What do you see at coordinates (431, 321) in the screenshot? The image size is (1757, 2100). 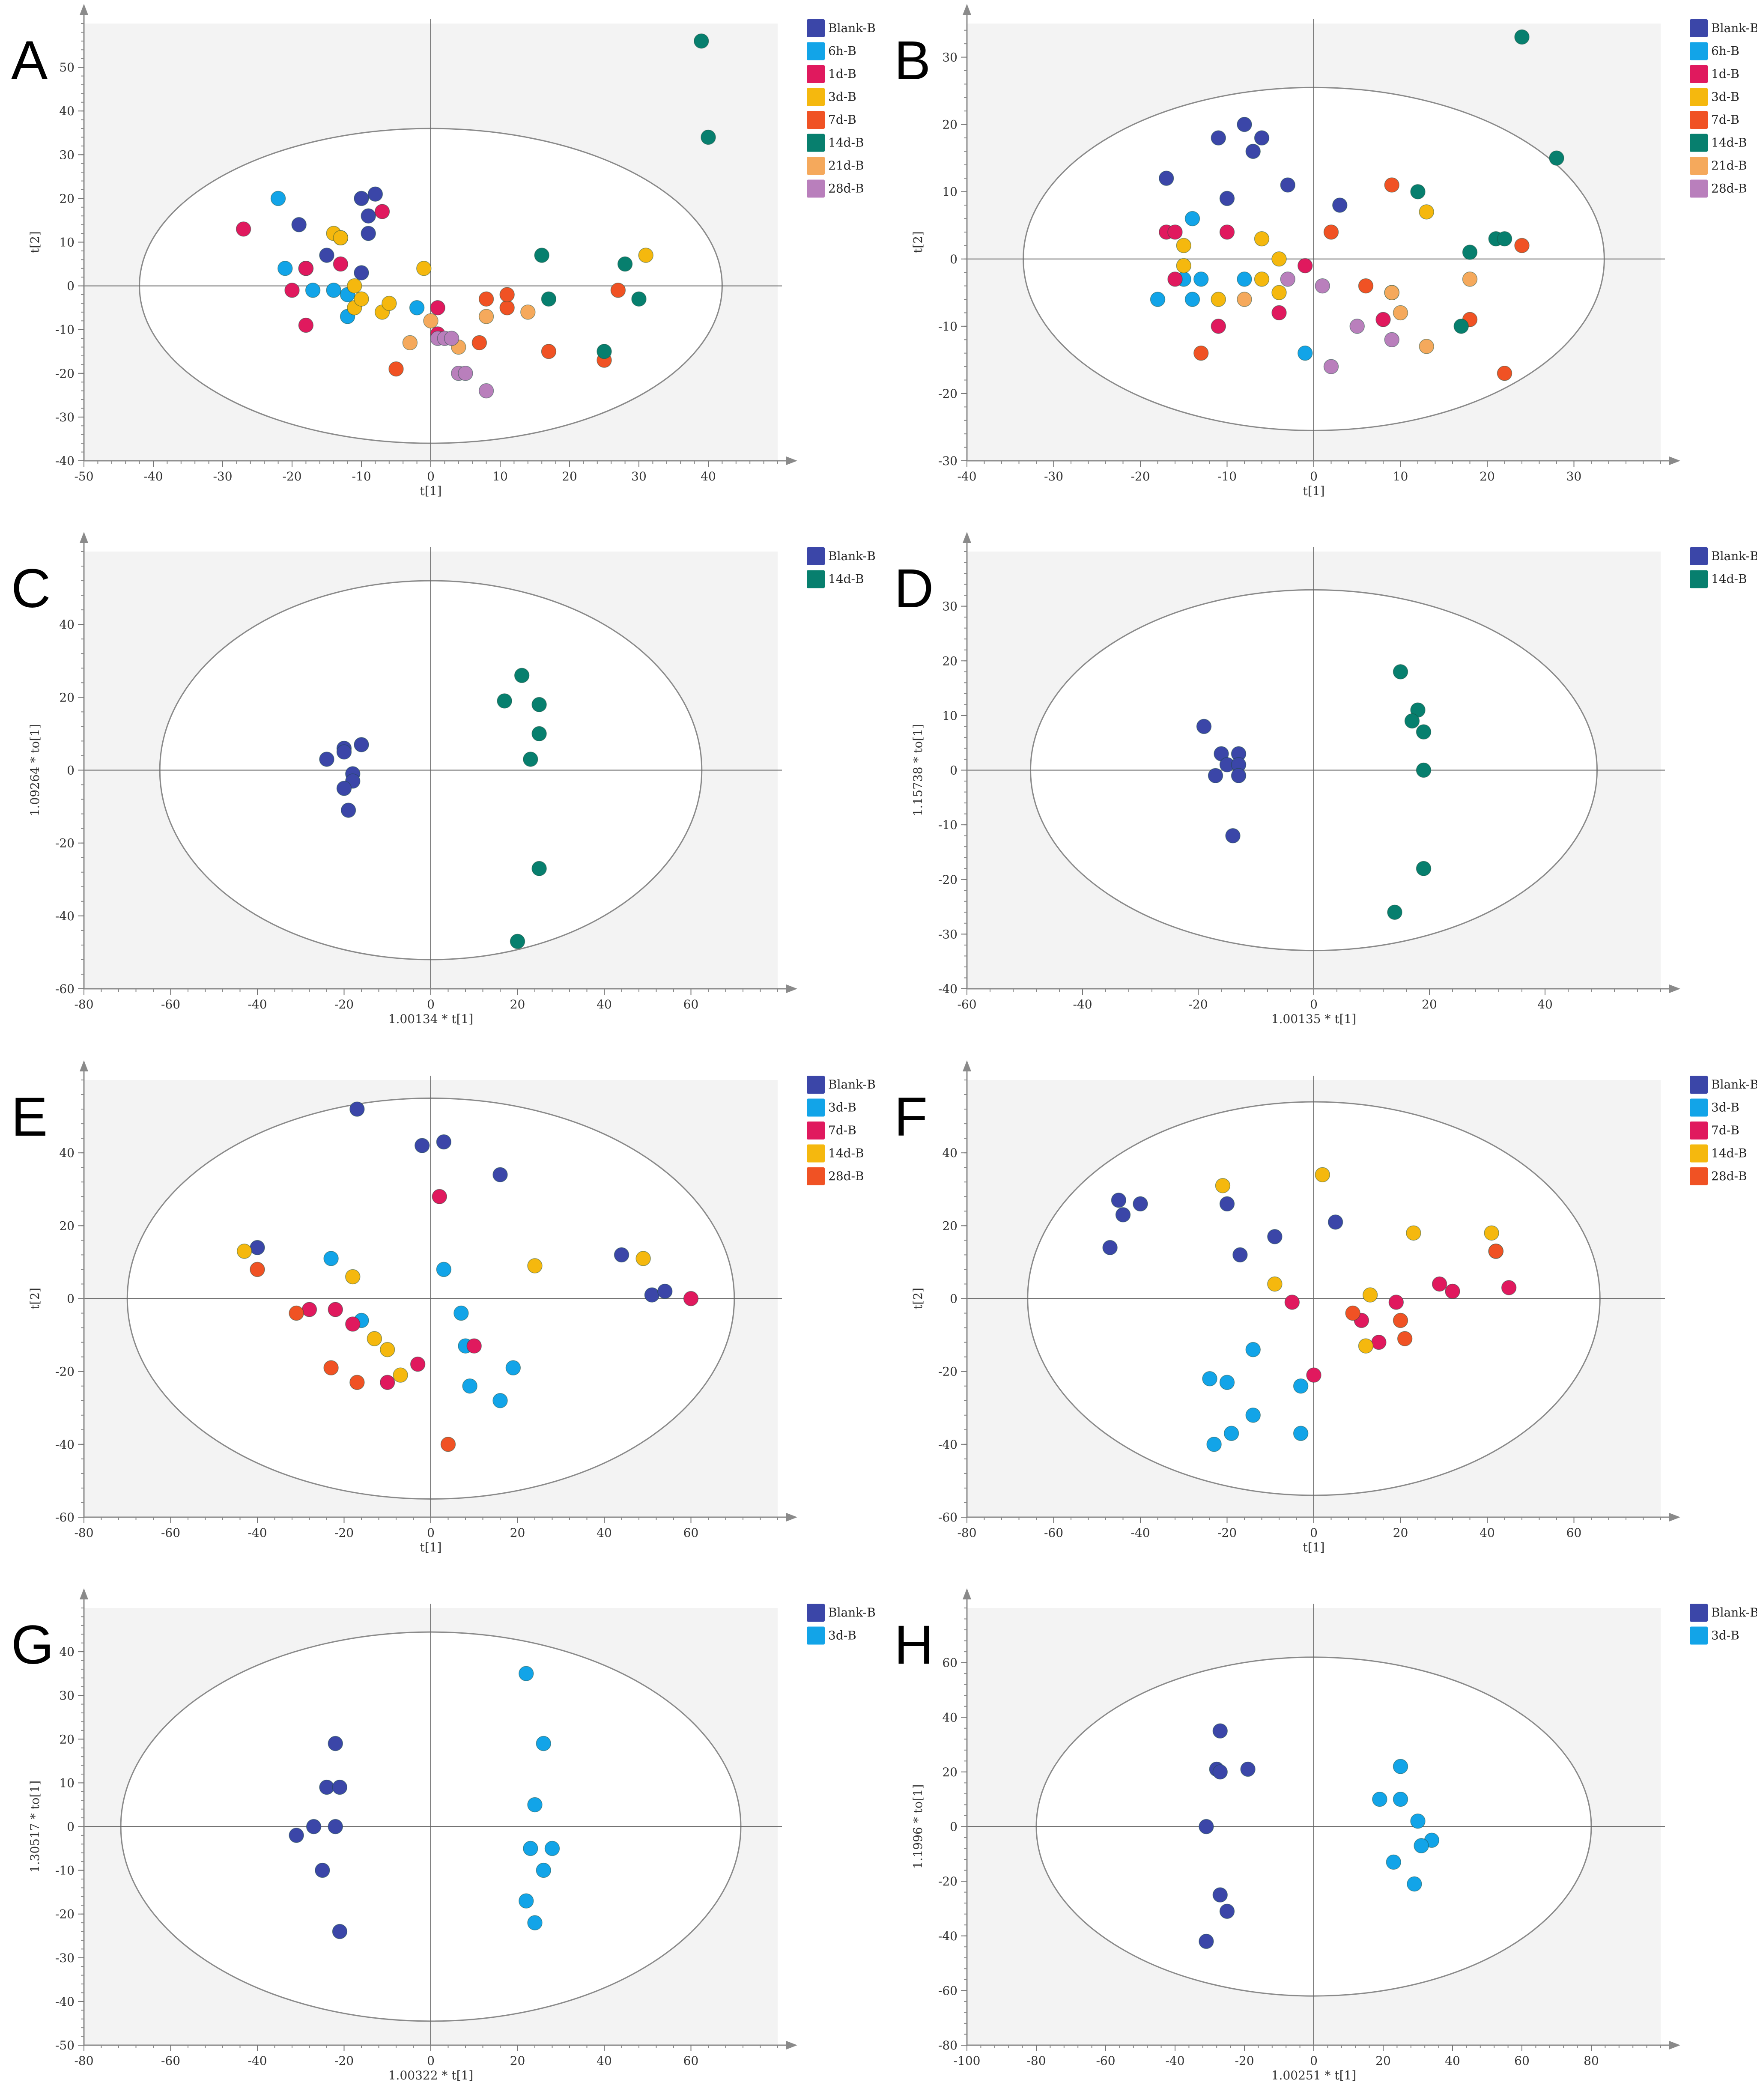 I see `point-21d-b` at bounding box center [431, 321].